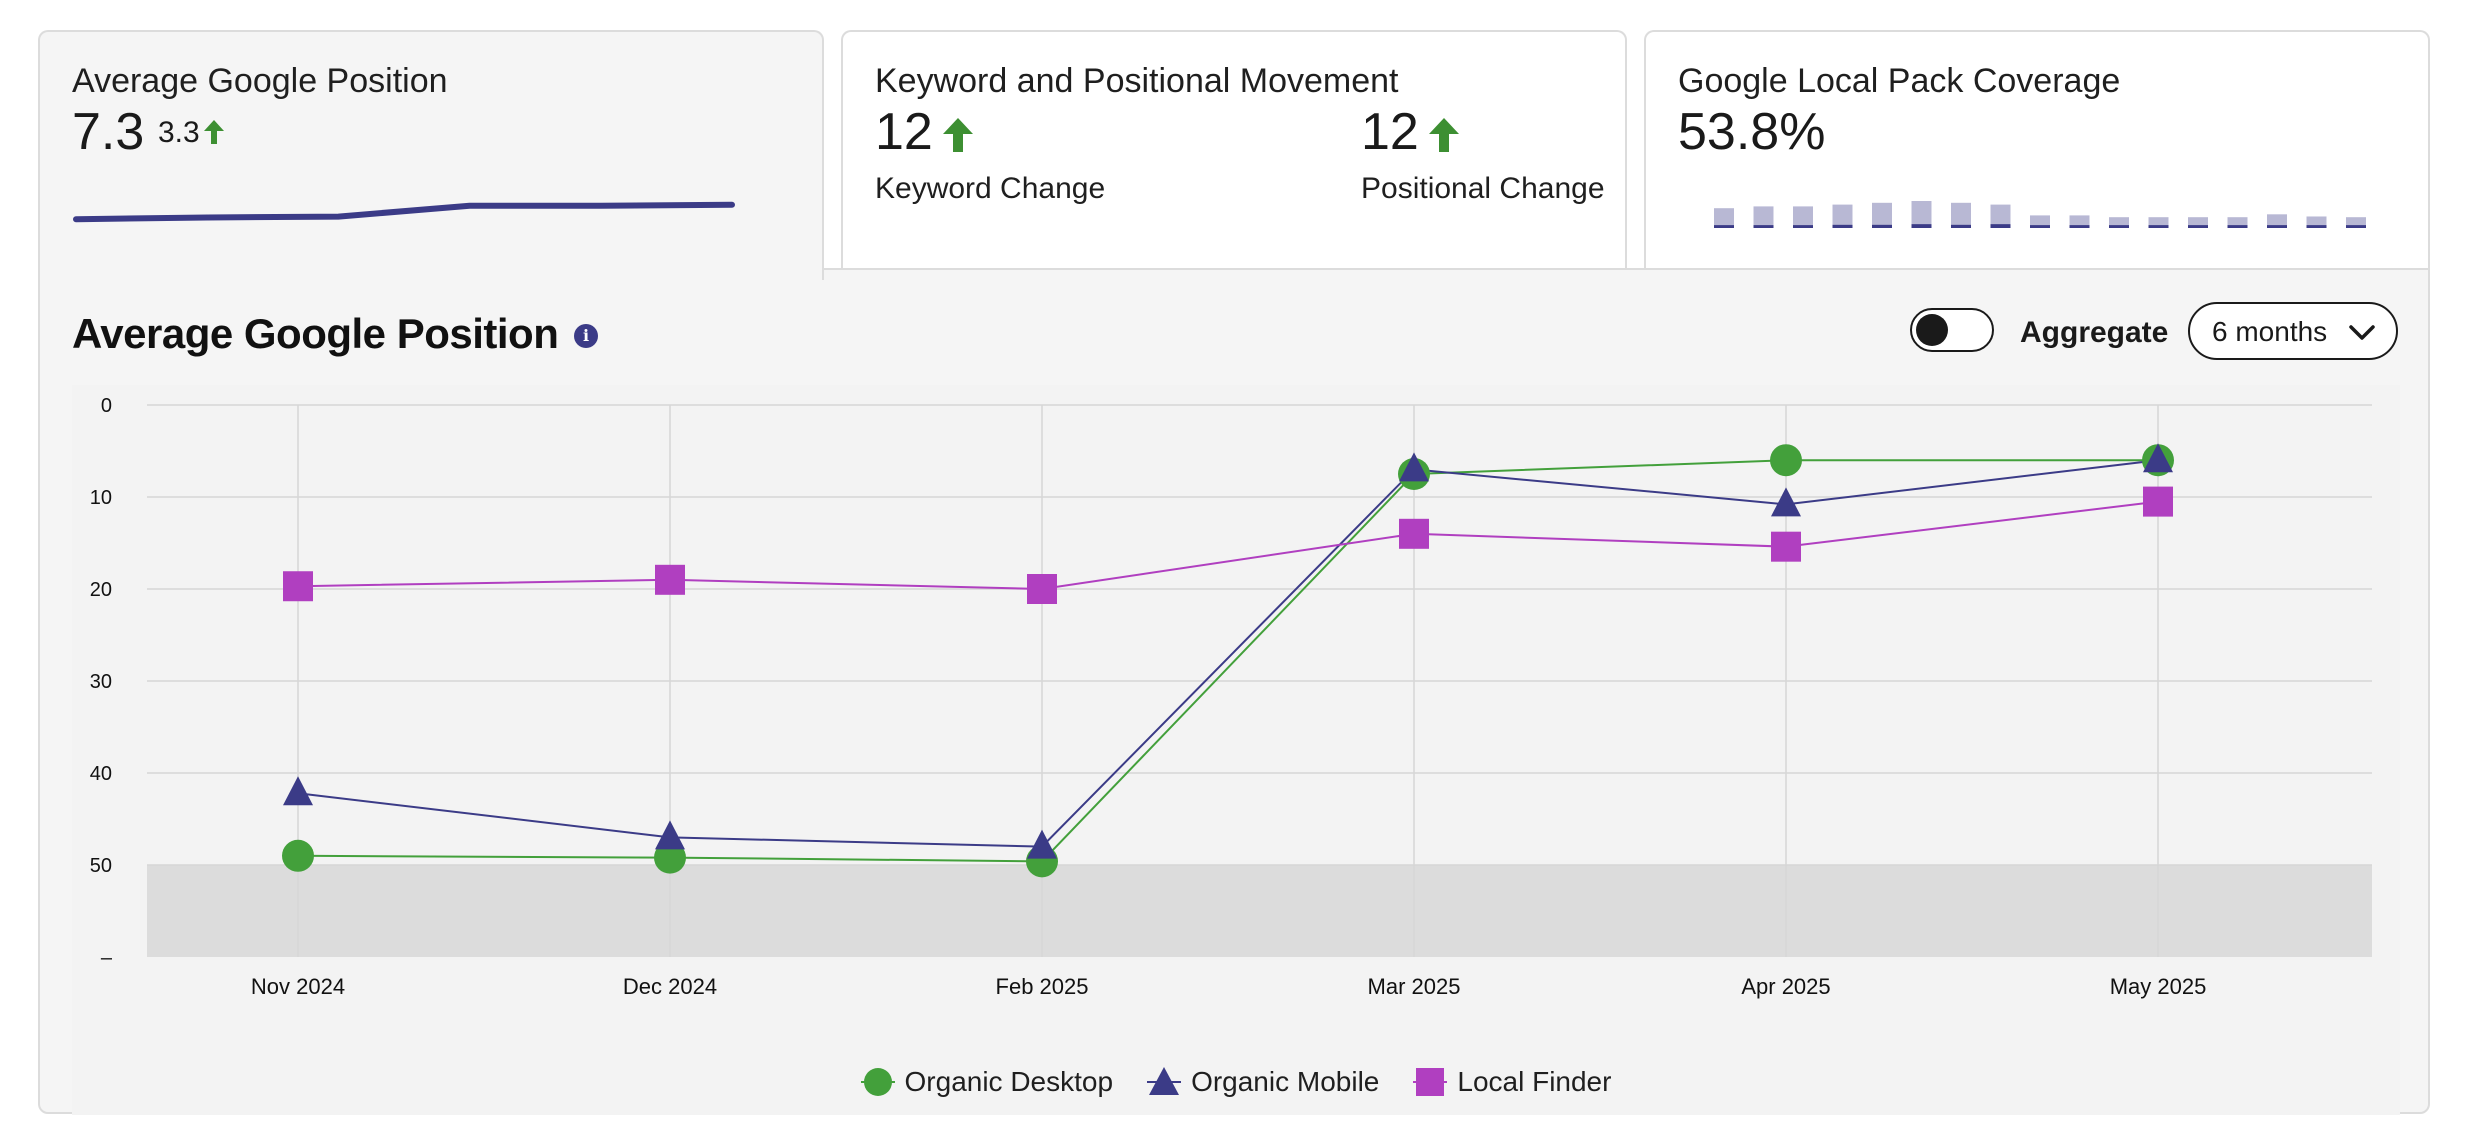  I want to click on x-tick-label: Mar 2025, so click(1414, 986).